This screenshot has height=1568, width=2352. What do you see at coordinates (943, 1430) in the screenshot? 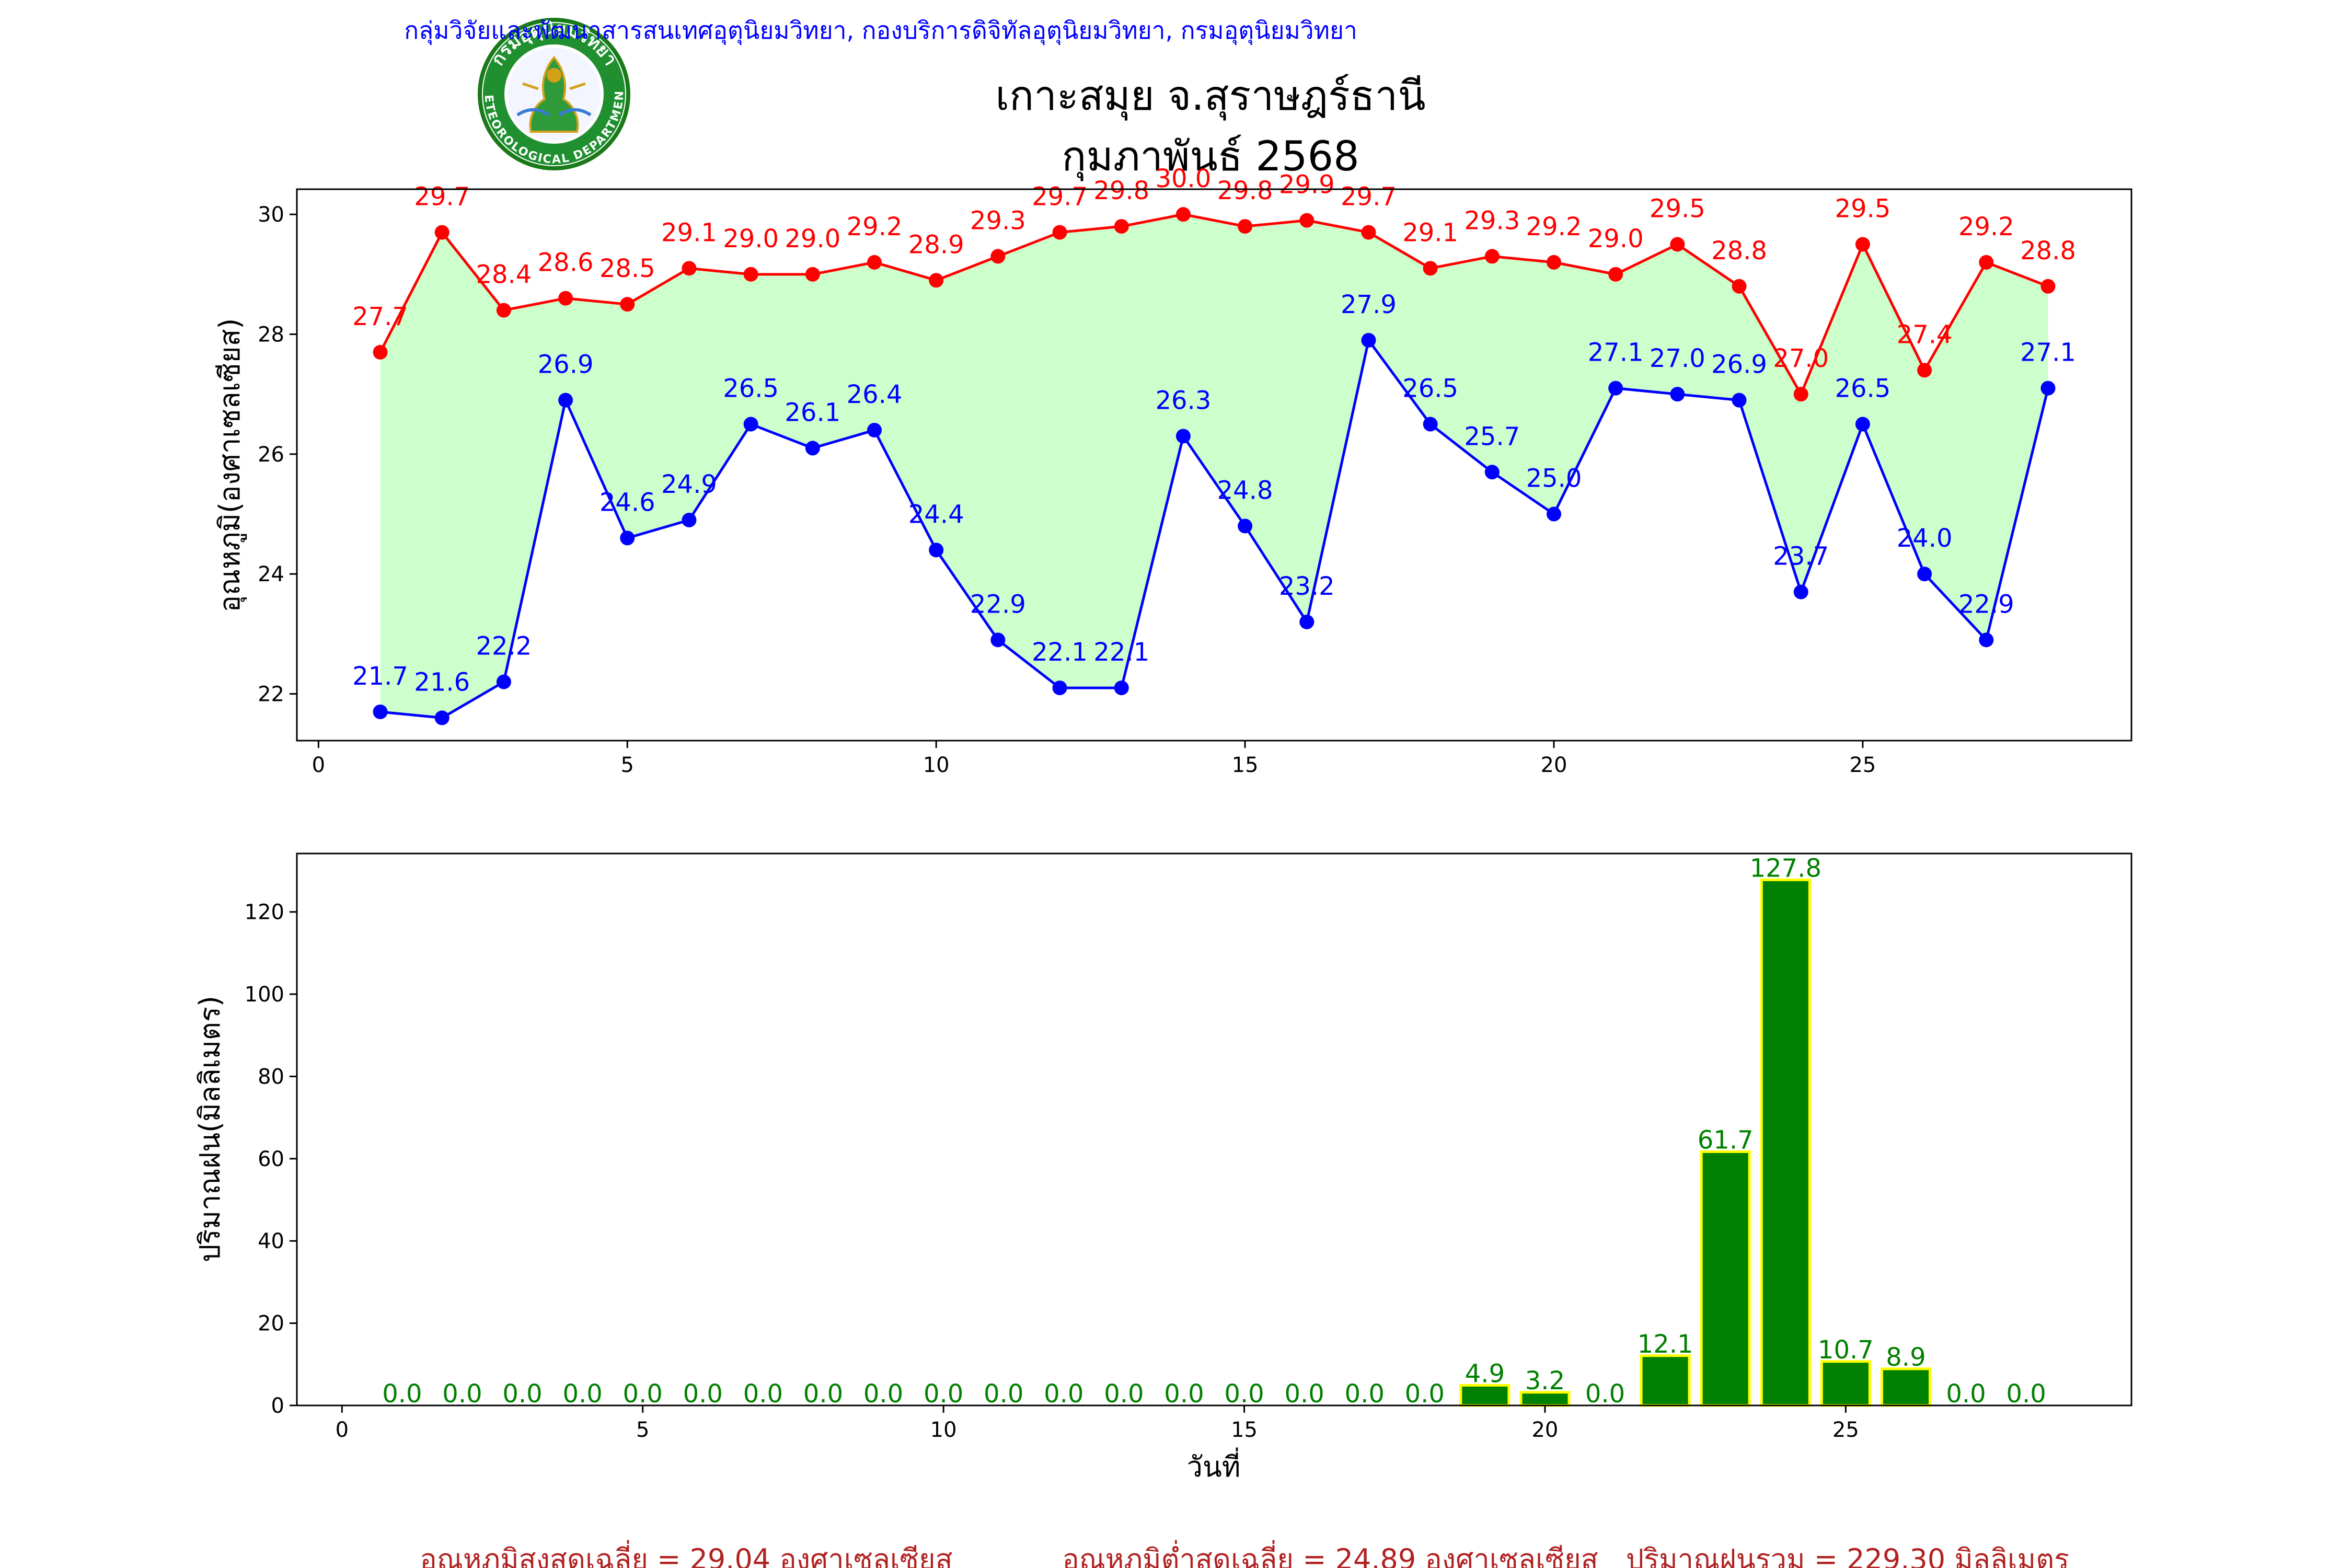
I see `x-tick-label: 10` at bounding box center [943, 1430].